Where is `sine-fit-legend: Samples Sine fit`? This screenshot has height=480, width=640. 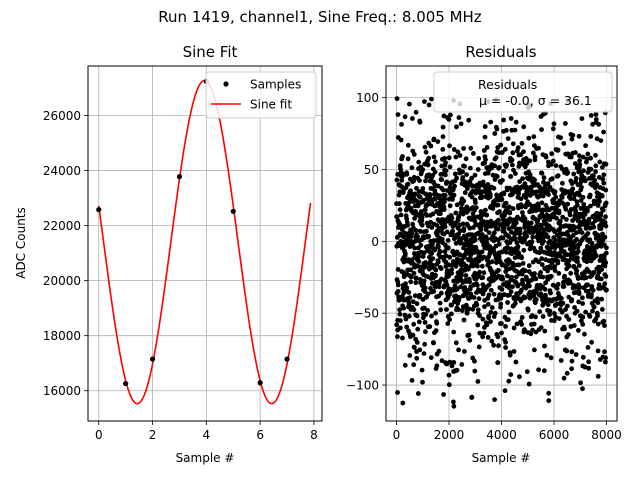
sine-fit-legend: Samples Sine fit is located at coordinates (261, 95).